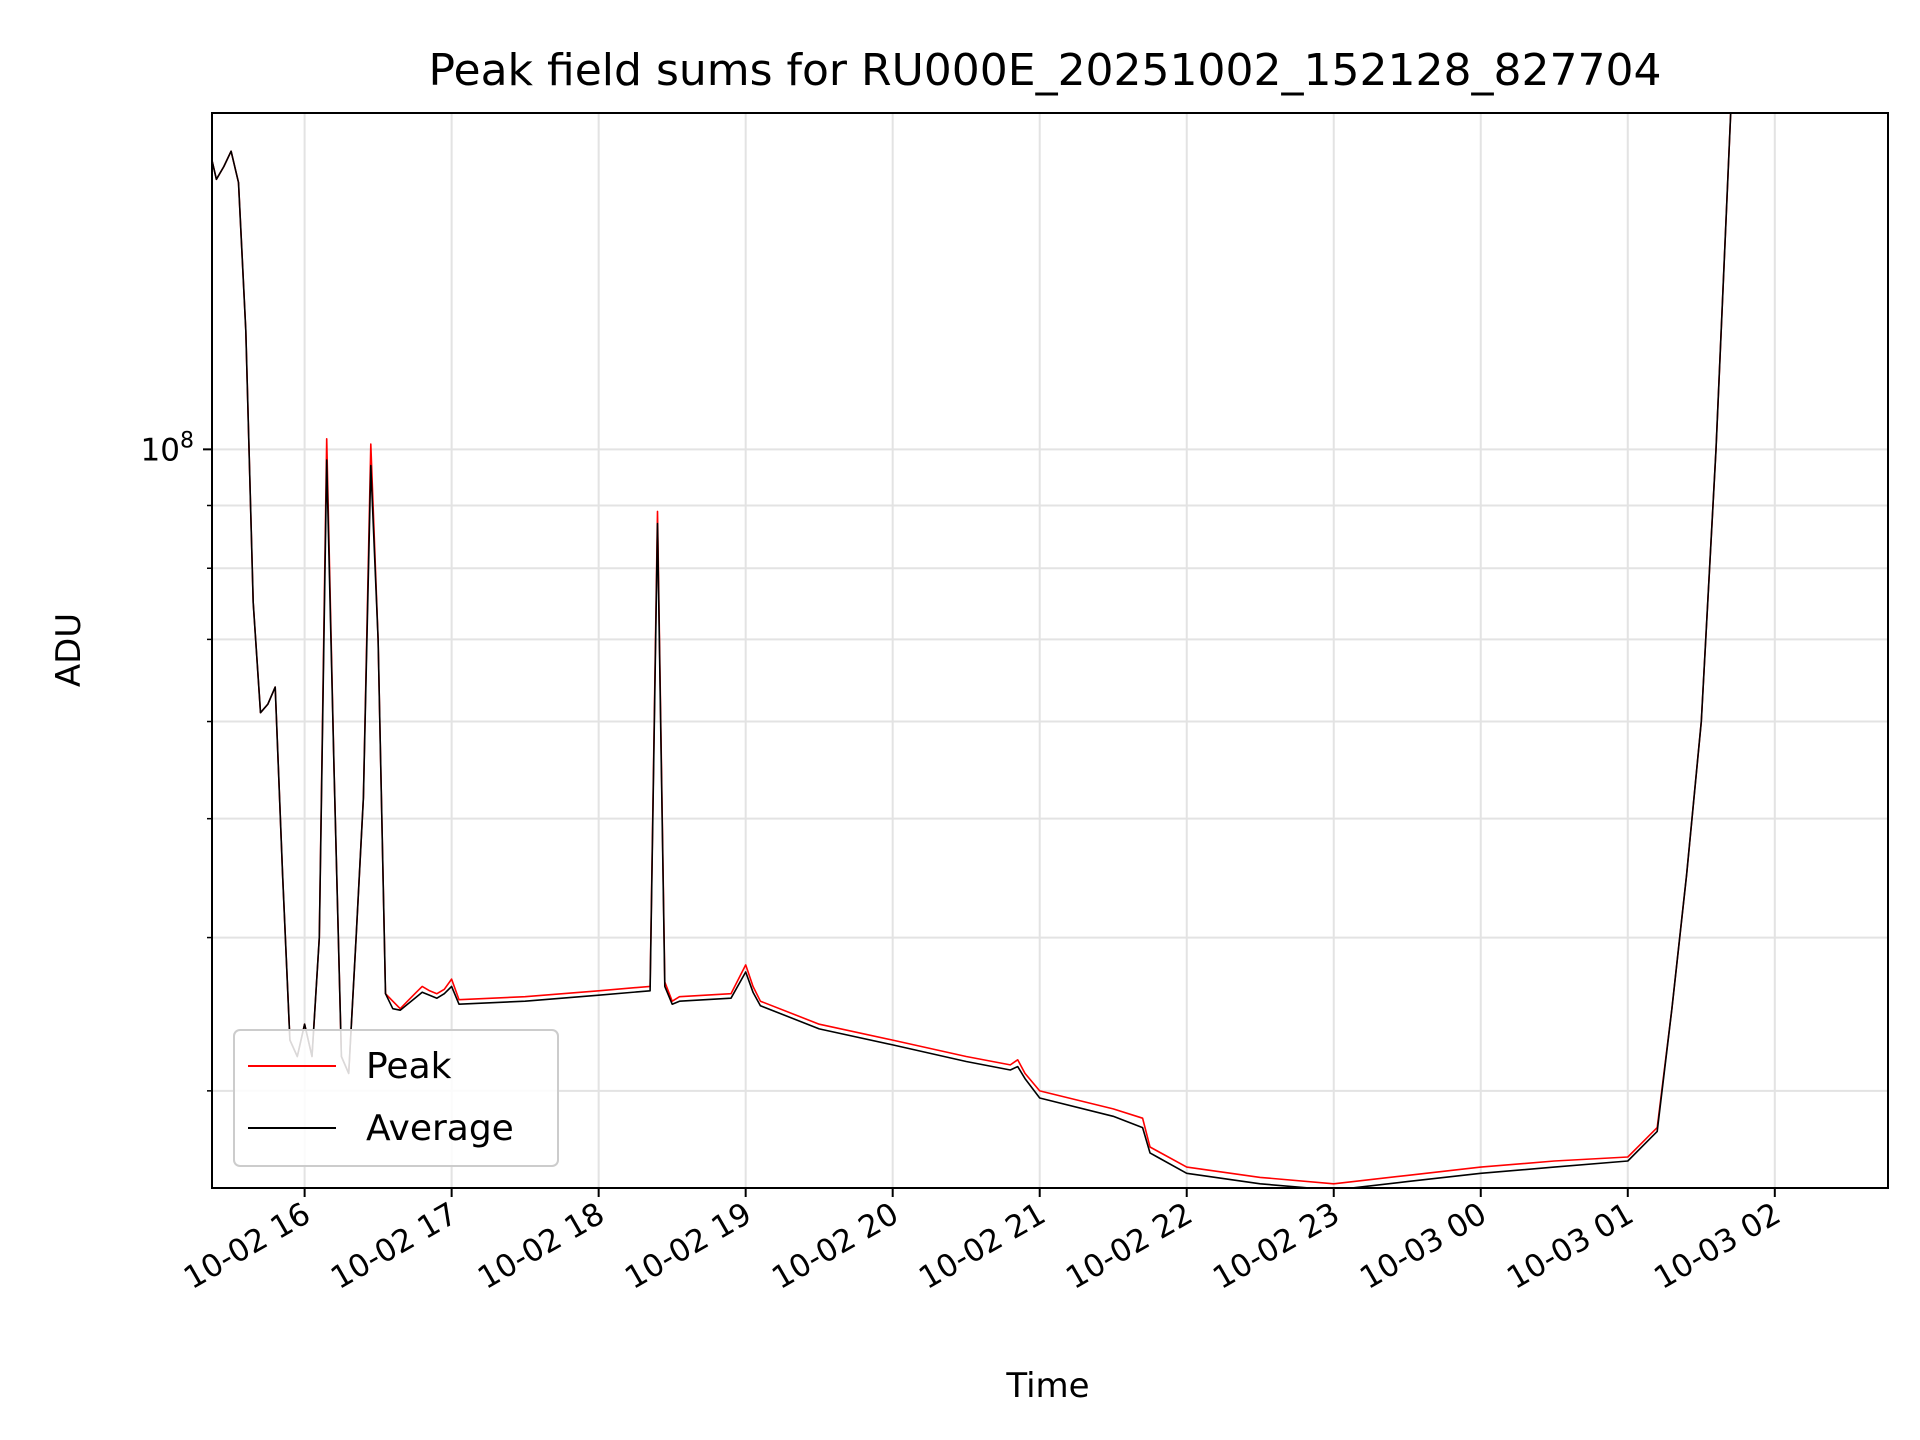 The width and height of the screenshot is (1920, 1440). Describe the element at coordinates (394, 1246) in the screenshot. I see `x-tick-label: 10-02 17` at that location.